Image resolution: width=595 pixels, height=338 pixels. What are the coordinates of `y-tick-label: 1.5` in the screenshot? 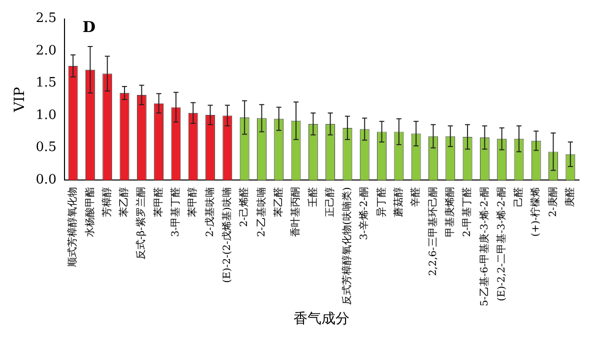 It's located at (46, 83).